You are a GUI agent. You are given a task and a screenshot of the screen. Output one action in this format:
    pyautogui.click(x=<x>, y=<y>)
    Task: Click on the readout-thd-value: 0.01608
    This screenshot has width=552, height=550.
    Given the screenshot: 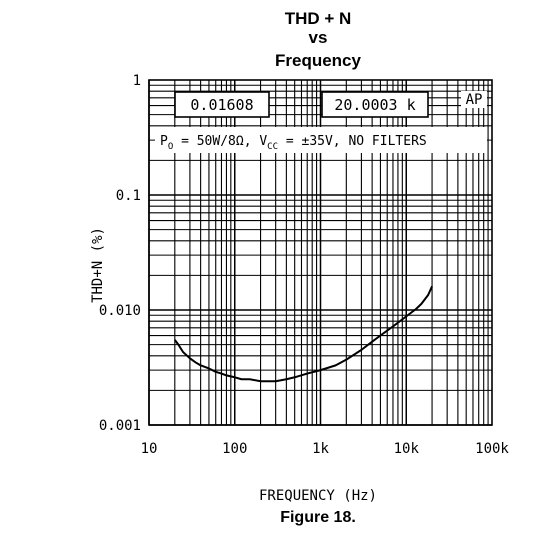 What is the action you would take?
    pyautogui.click(x=221, y=105)
    